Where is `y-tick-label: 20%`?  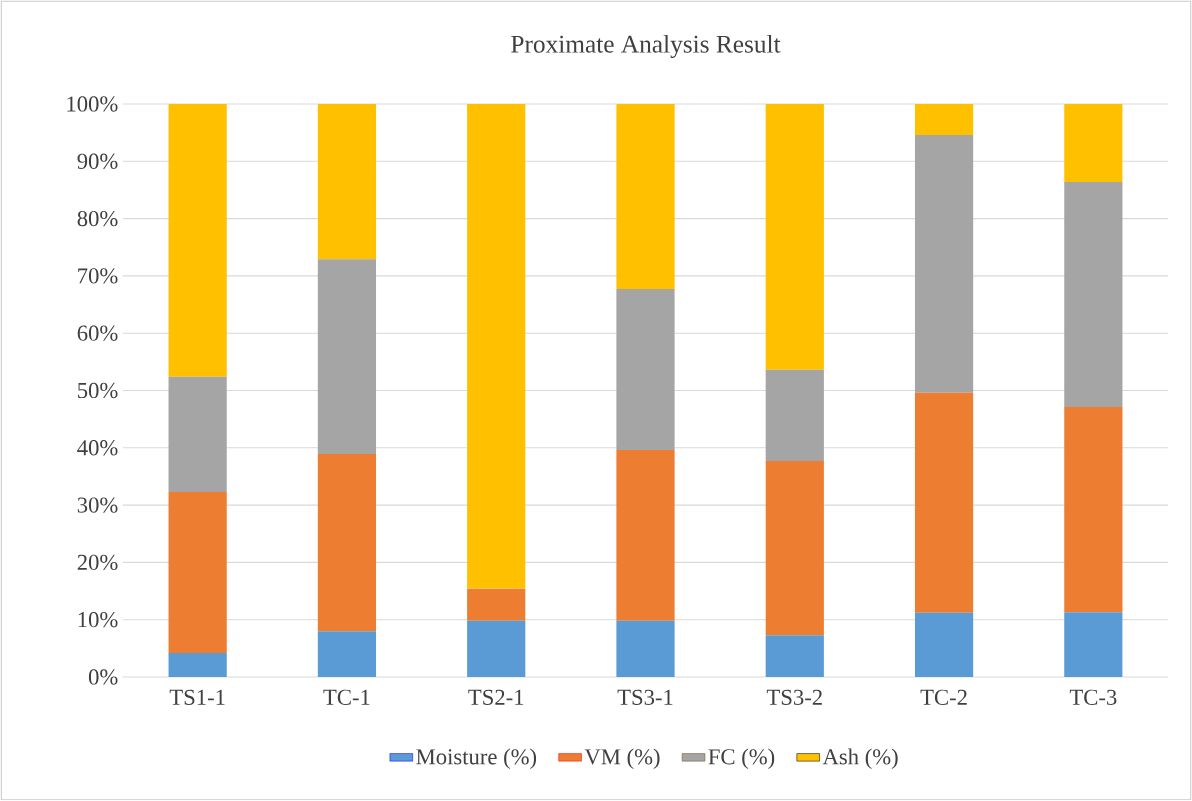 y-tick-label: 20% is located at coordinates (97, 562).